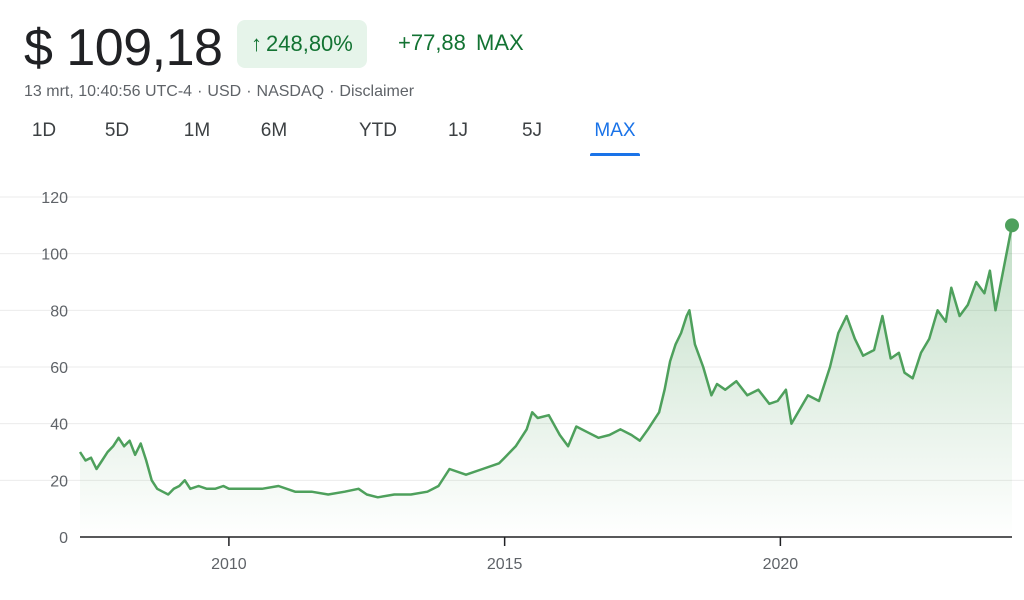  What do you see at coordinates (117, 130) in the screenshot?
I see `tab-label: 5D` at bounding box center [117, 130].